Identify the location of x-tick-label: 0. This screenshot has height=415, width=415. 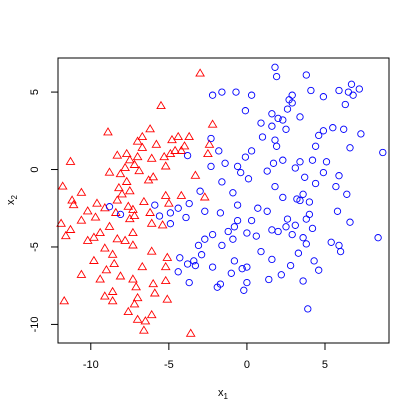
(247, 365).